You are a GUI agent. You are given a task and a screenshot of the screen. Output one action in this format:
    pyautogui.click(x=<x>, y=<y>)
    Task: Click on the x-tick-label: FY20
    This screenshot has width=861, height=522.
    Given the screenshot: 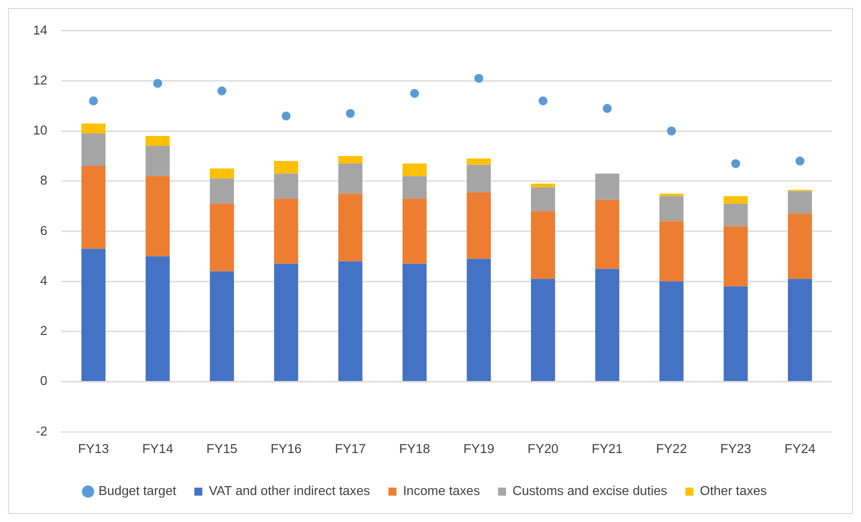 What is the action you would take?
    pyautogui.click(x=543, y=448)
    